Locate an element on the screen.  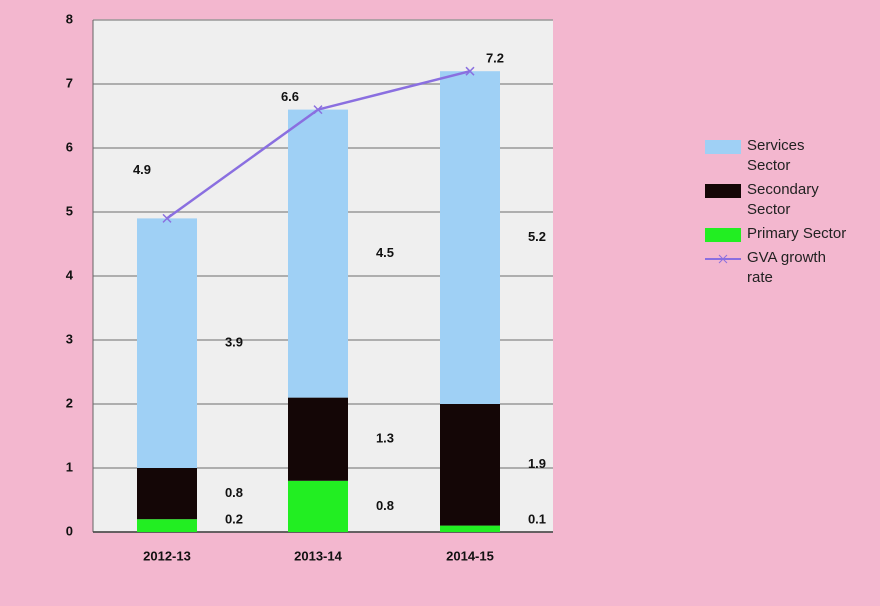
data-label: 4.9 is located at coordinates (142, 169).